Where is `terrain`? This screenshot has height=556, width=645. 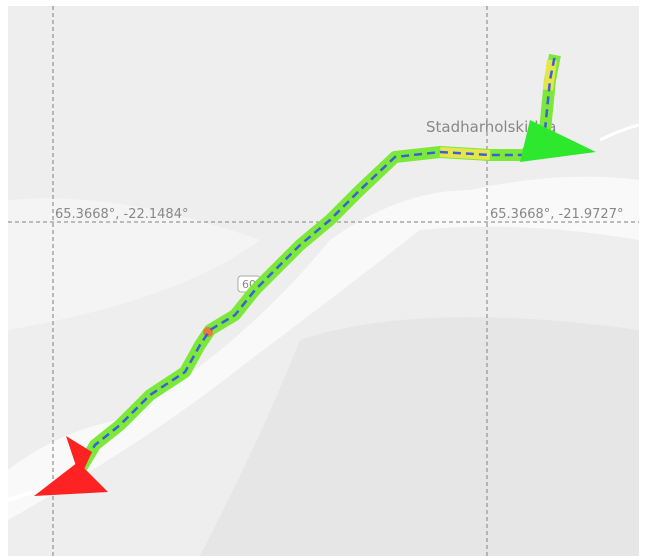 terrain is located at coordinates (134, 264).